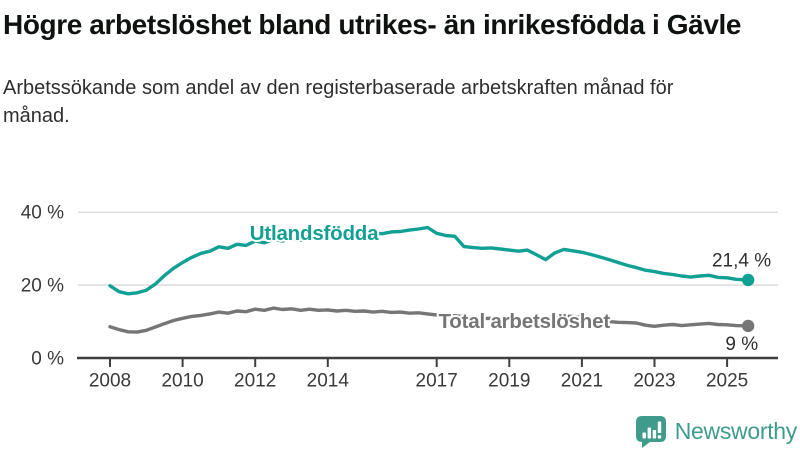  I want to click on series-end-dot-total-arbetsl-shet, so click(748, 326).